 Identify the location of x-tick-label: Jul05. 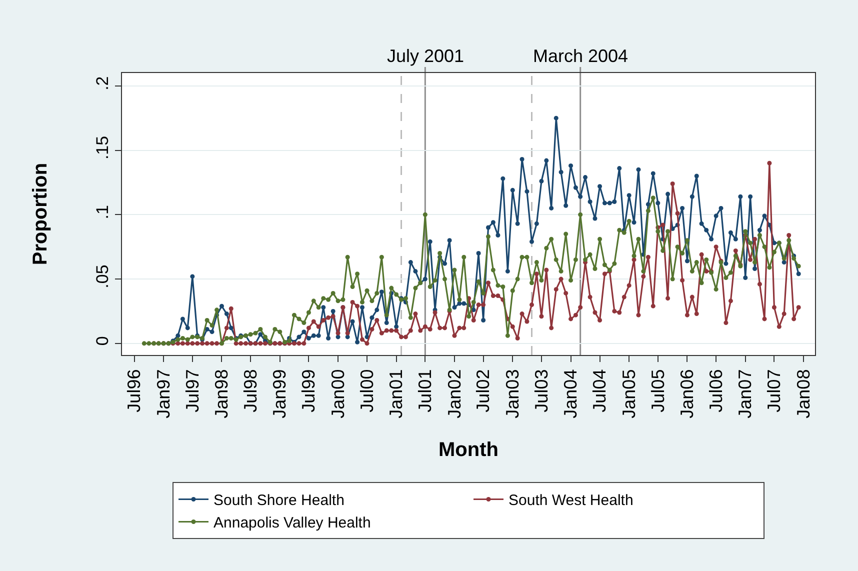
(658, 390).